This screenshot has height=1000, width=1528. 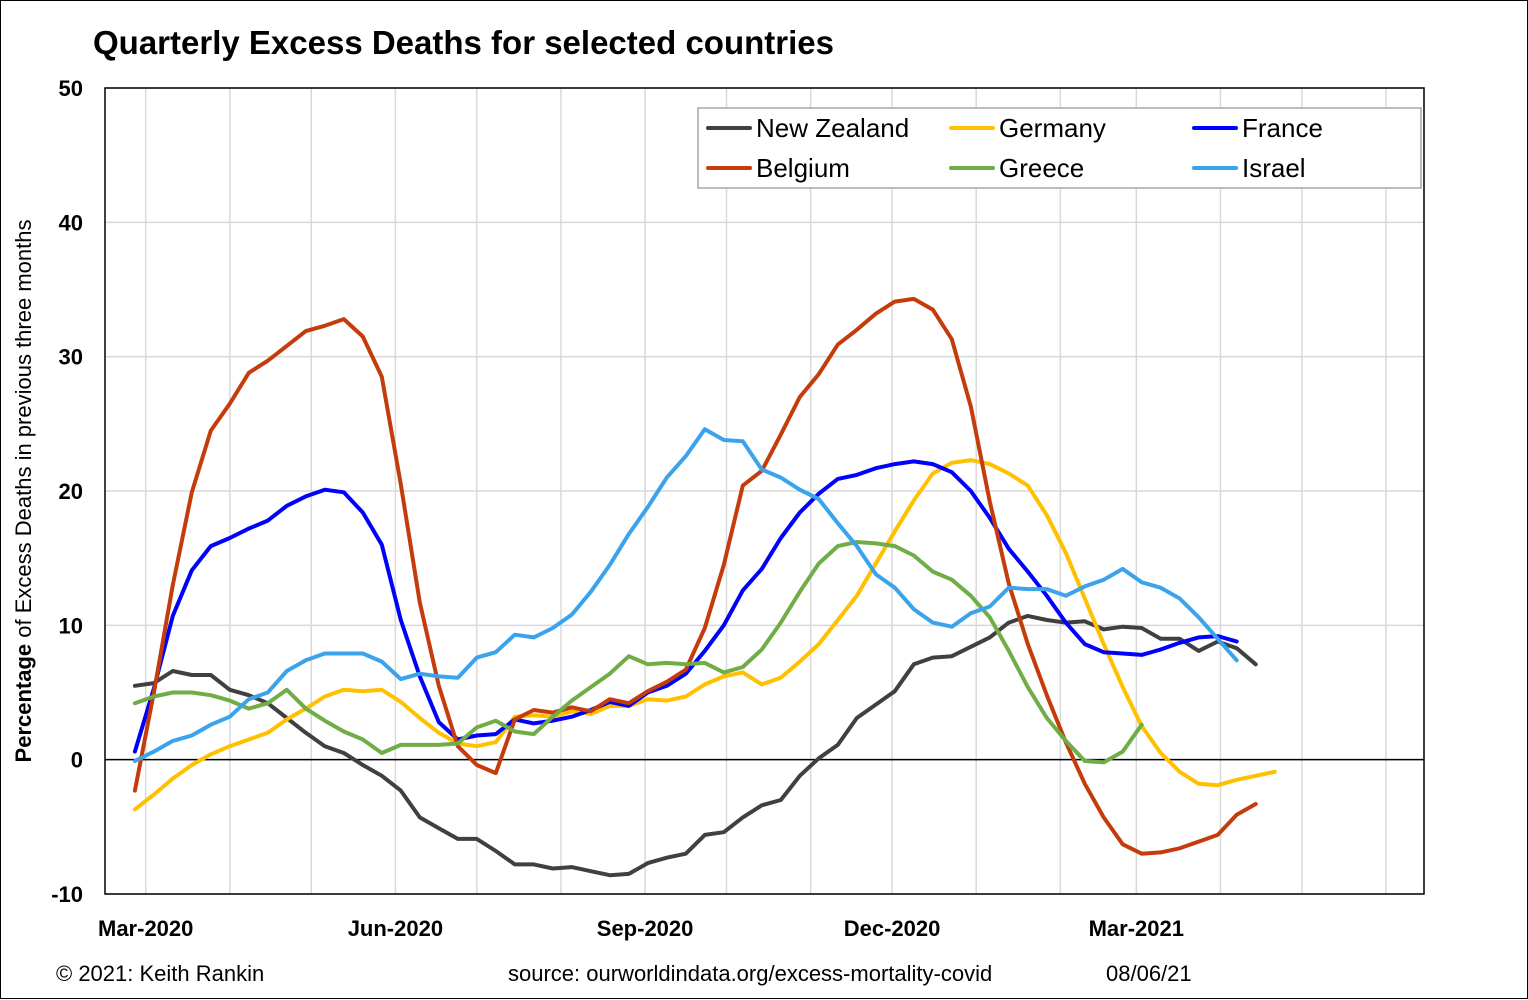 I want to click on copyright-note: © 2021: Keith Rankin, so click(x=160, y=973).